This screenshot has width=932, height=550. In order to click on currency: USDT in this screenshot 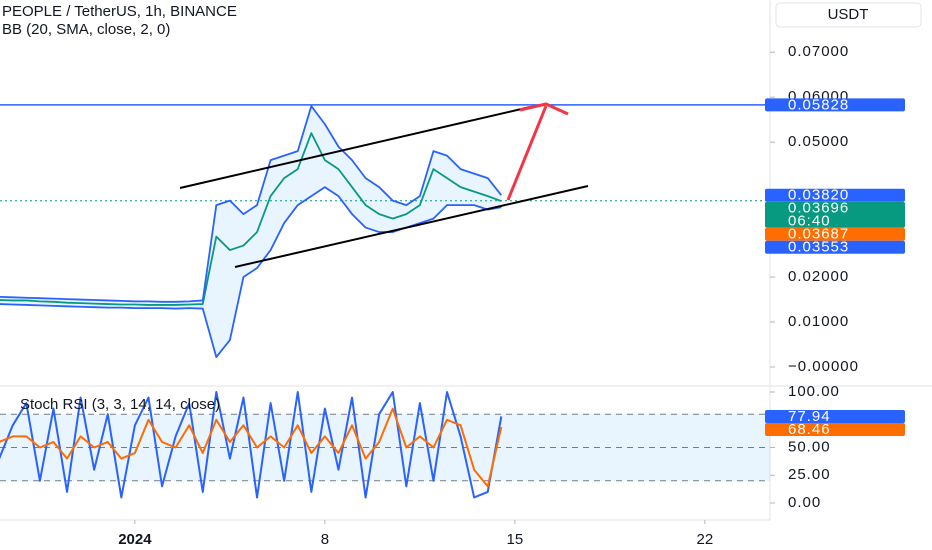, I will do `click(848, 14)`.